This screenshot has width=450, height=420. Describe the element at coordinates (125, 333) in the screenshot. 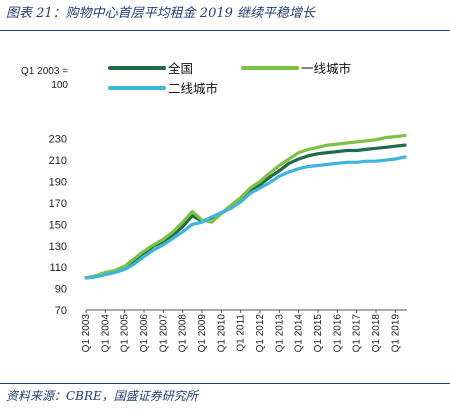

I see `x-tick-label: Q1 2005` at that location.